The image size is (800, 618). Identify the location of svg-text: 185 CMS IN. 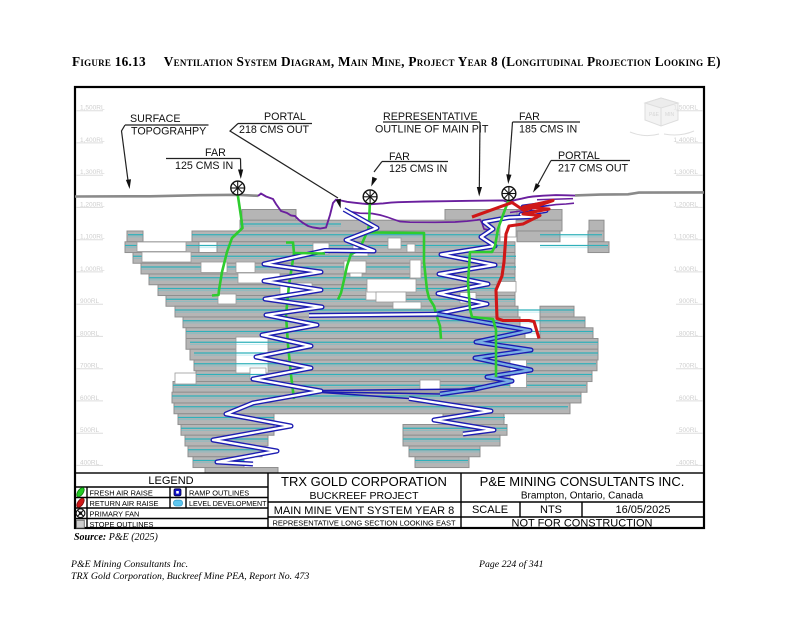
(548, 130).